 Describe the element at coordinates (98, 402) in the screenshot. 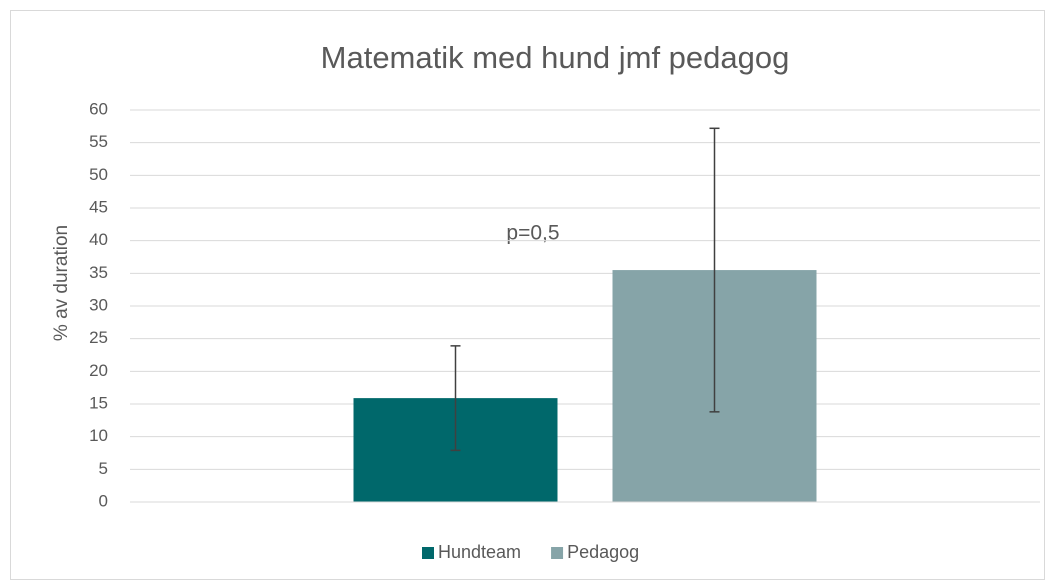

I see `y-tick-label: 15` at that location.